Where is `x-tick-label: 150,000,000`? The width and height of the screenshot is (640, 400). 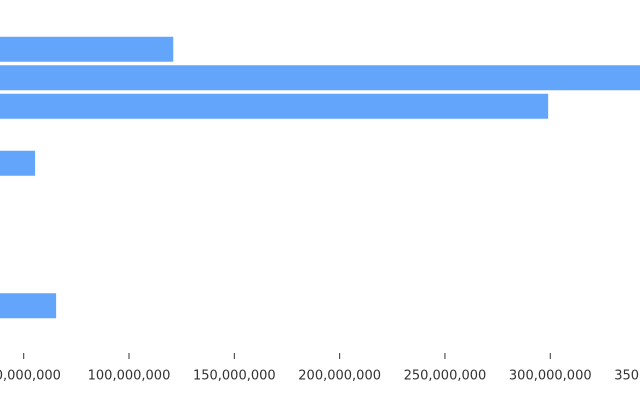
x-tick-label: 150,000,000 is located at coordinates (234, 376).